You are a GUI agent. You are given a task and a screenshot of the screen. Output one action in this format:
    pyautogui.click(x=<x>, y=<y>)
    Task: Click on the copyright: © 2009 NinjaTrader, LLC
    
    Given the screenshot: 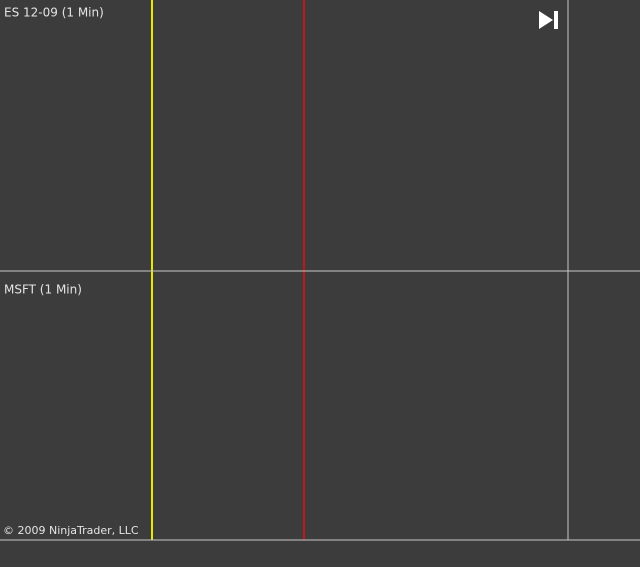 What is the action you would take?
    pyautogui.click(x=71, y=530)
    